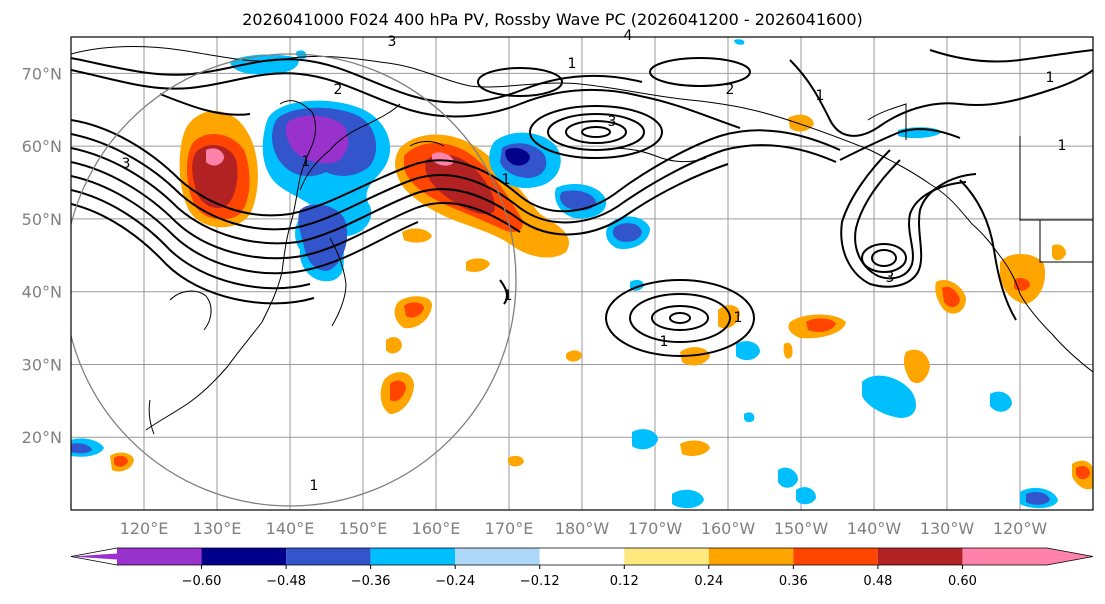 The height and width of the screenshot is (604, 1105). Describe the element at coordinates (708, 581) in the screenshot. I see `colorbar-tick-label: 0.24` at that location.